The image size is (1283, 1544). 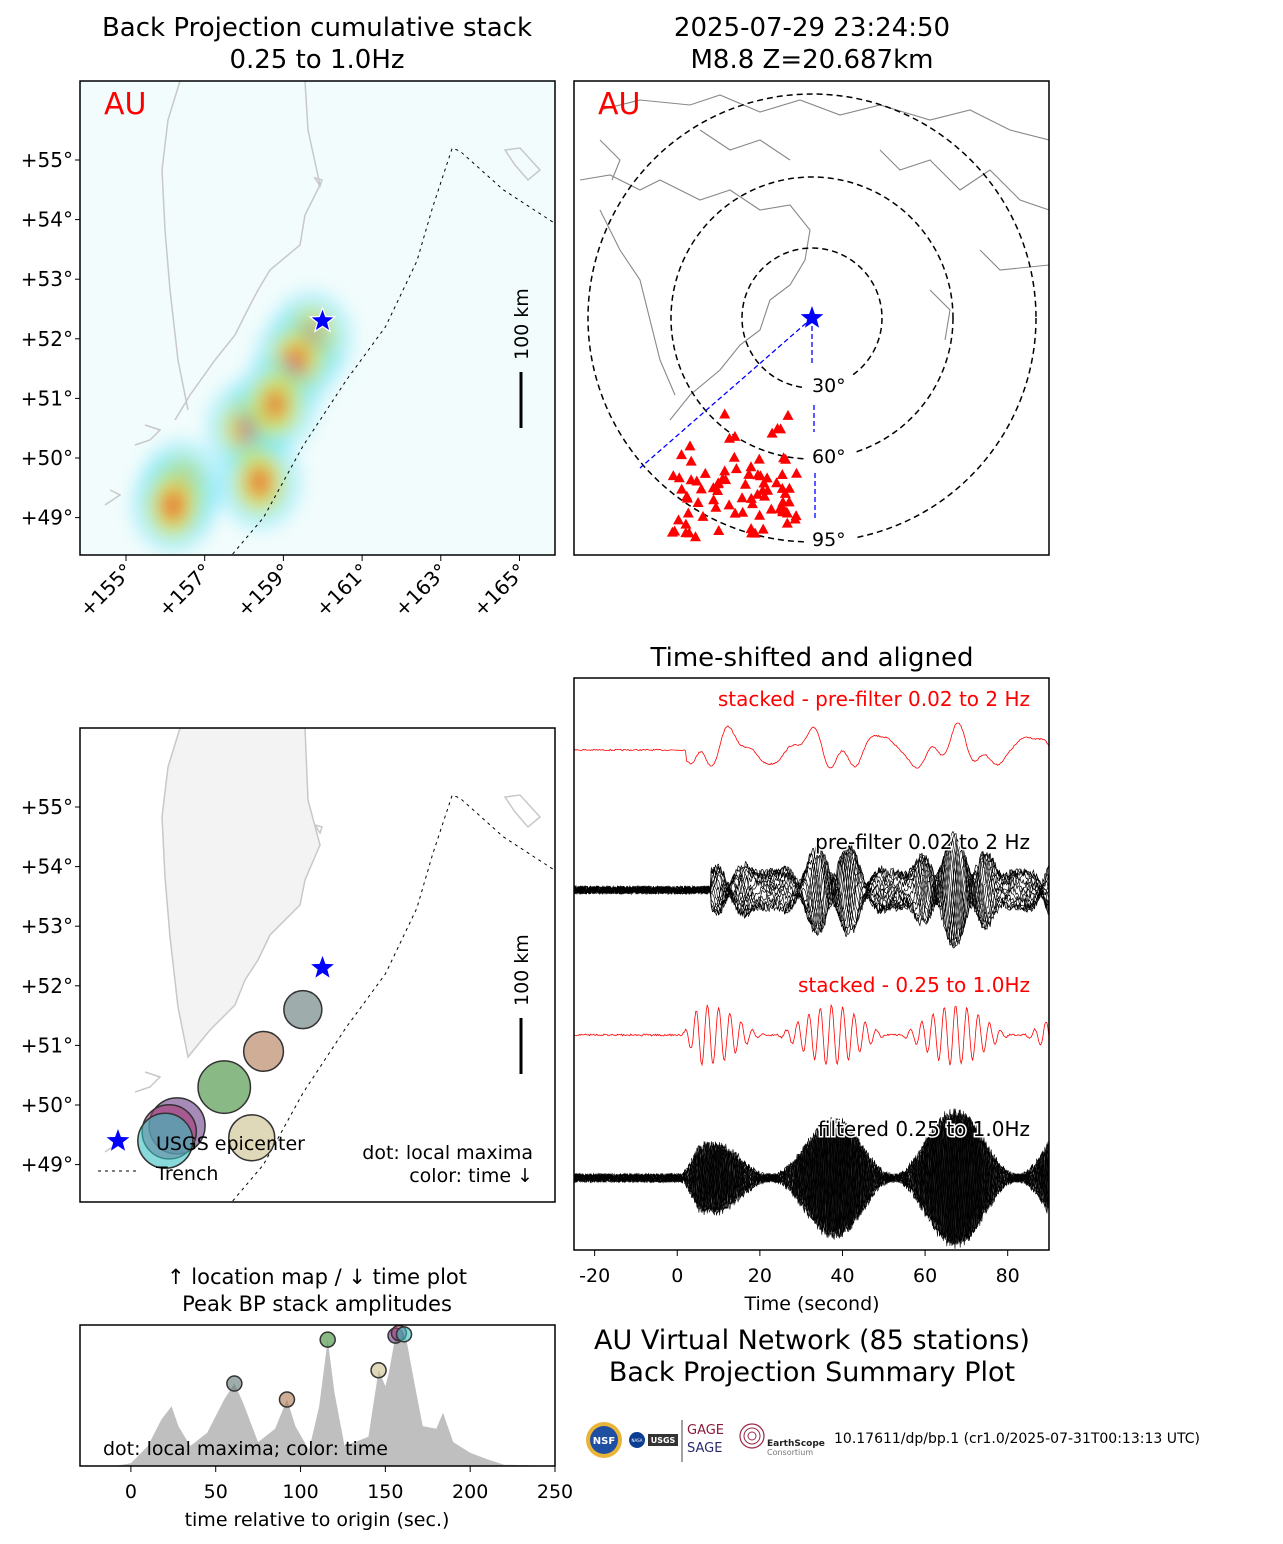 I want to click on earthscope-logo-text: EarthScope, so click(x=796, y=1444).